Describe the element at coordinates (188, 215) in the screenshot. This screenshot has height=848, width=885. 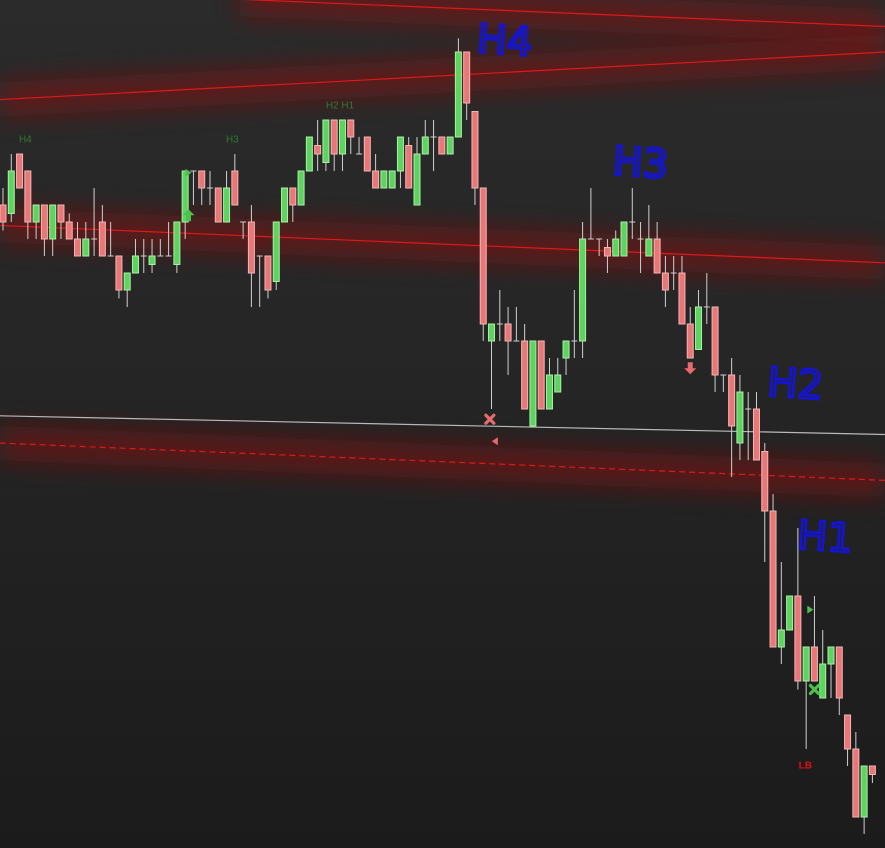
I see `arrow-up-icon` at that location.